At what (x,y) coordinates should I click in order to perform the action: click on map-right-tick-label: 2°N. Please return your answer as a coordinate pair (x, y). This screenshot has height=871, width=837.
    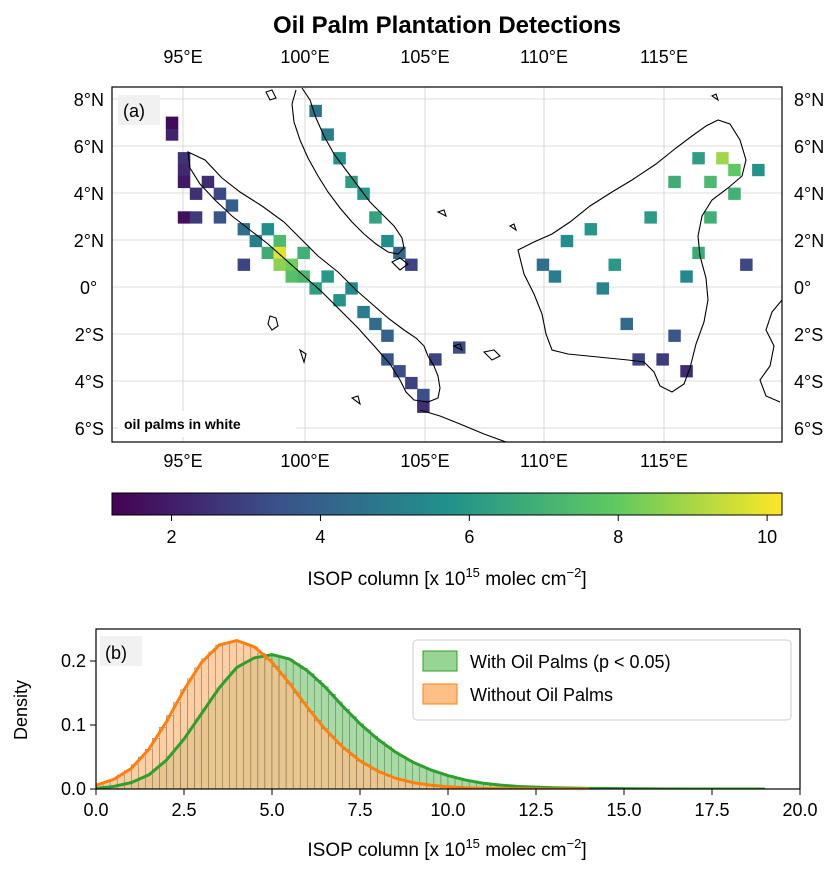
    Looking at the image, I should click on (809, 241).